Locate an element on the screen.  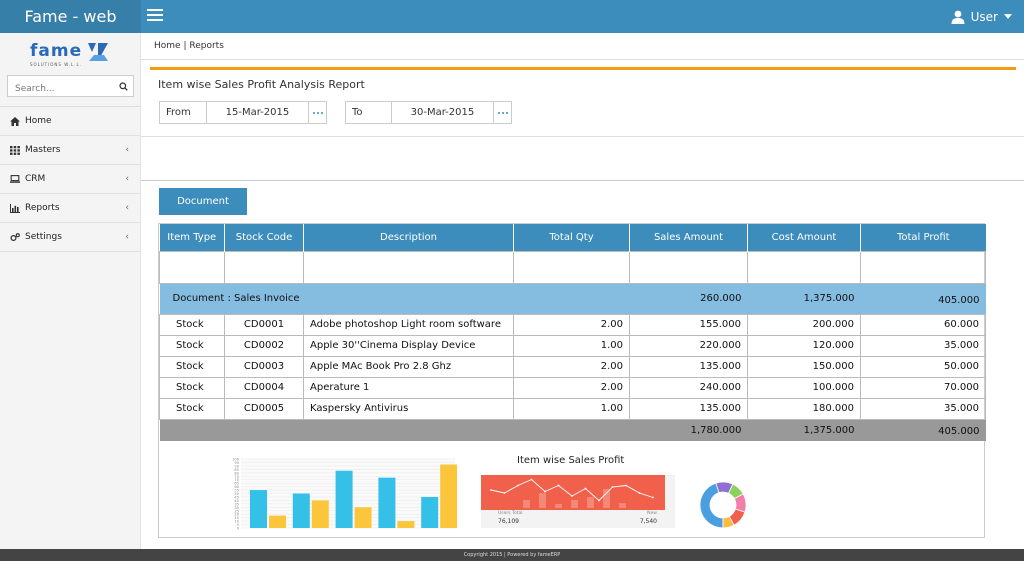
charts-title: Item wise Sales Profit is located at coordinates (571, 460).